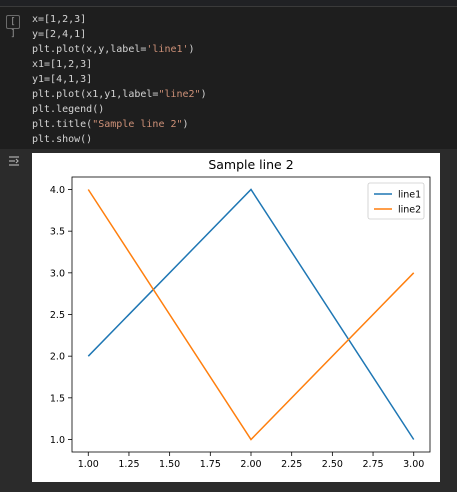 This screenshot has height=492, width=457. I want to click on code-string: "line2", so click(179, 94).